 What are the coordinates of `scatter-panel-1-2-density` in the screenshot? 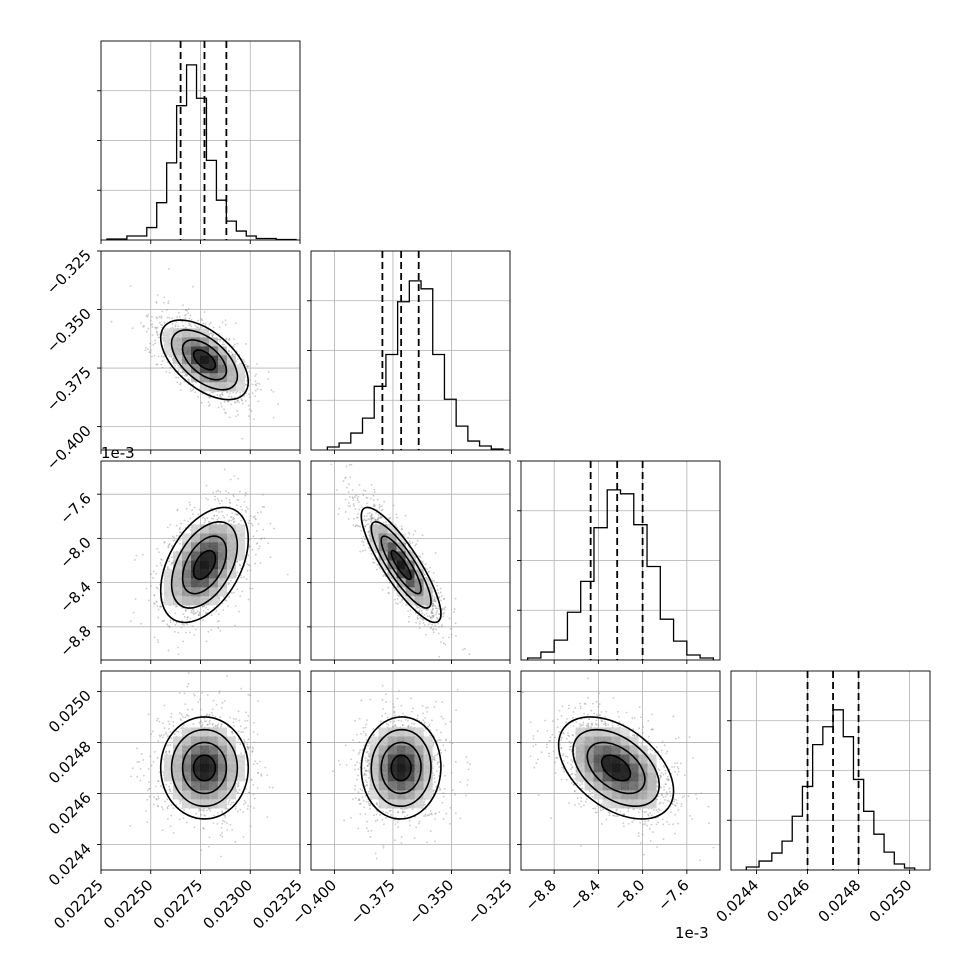 It's located at (401, 565).